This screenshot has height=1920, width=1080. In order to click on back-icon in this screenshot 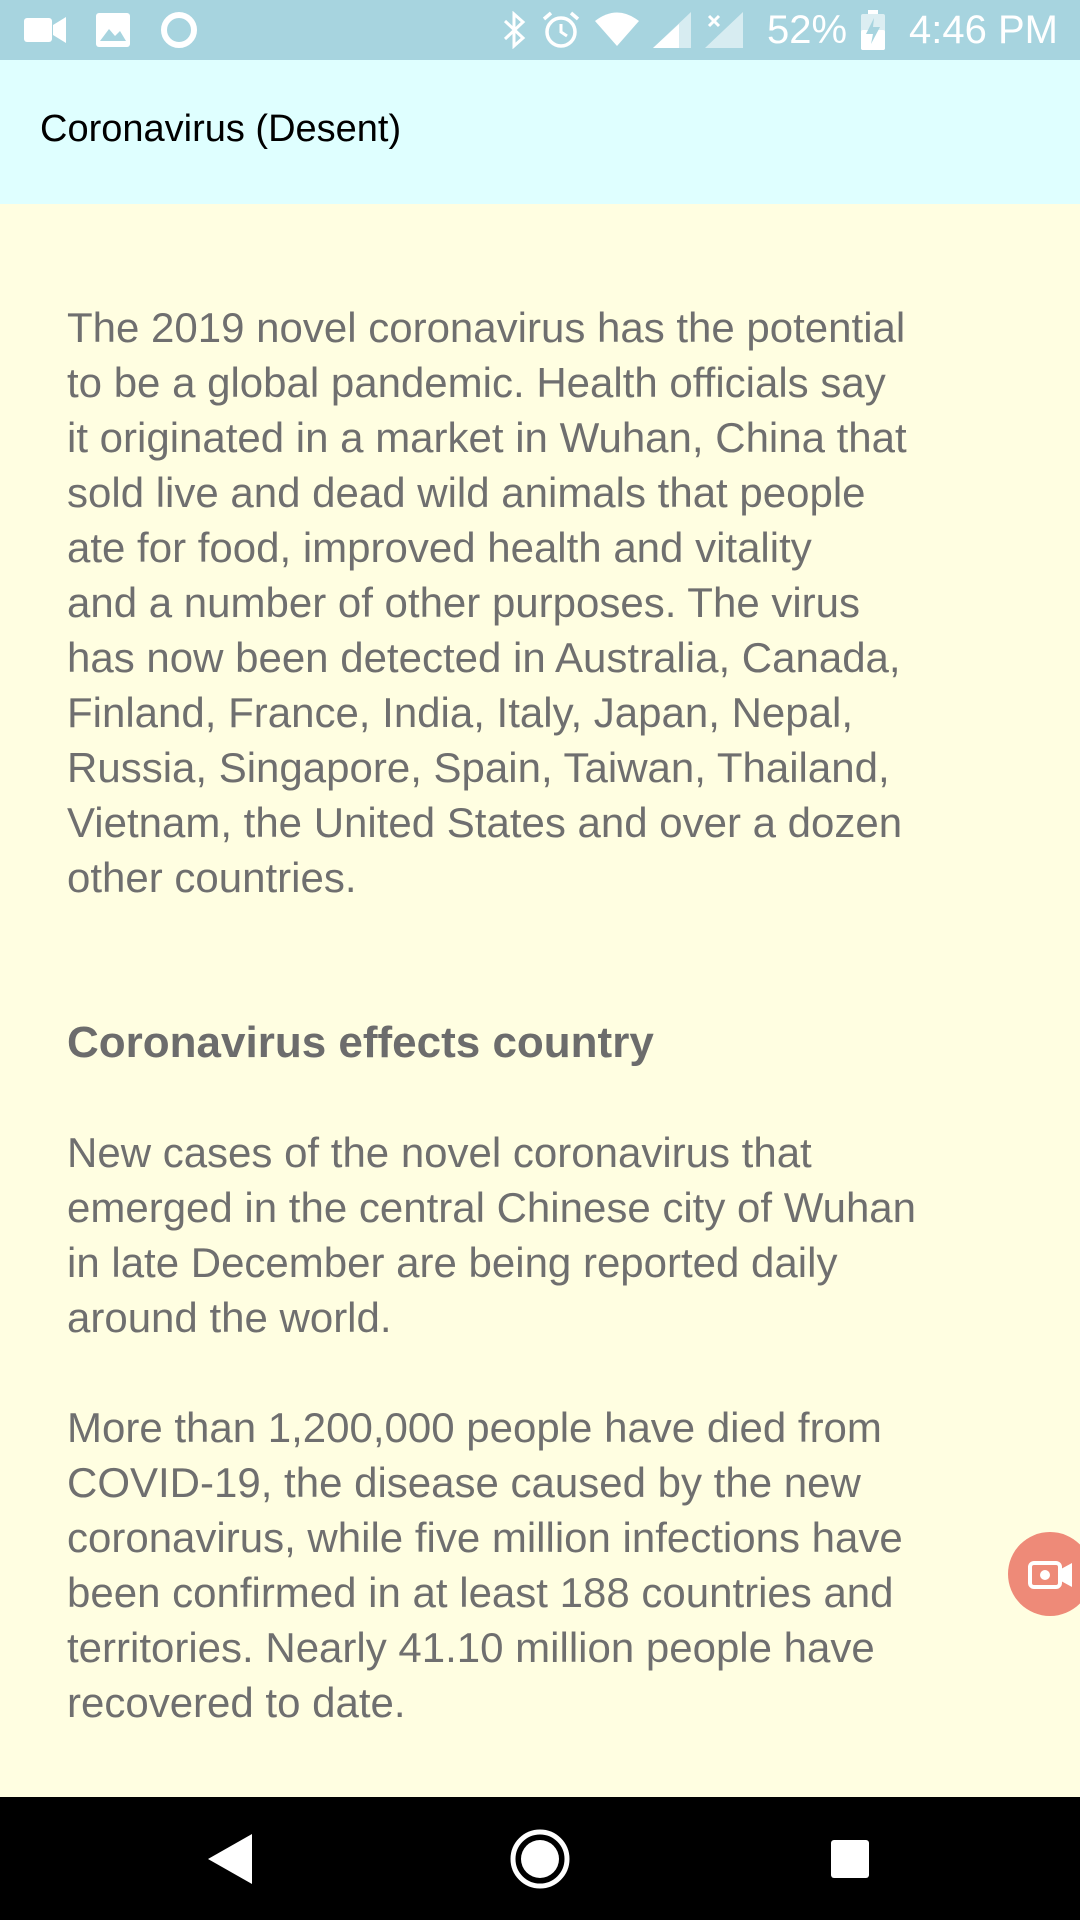, I will do `click(230, 1859)`.